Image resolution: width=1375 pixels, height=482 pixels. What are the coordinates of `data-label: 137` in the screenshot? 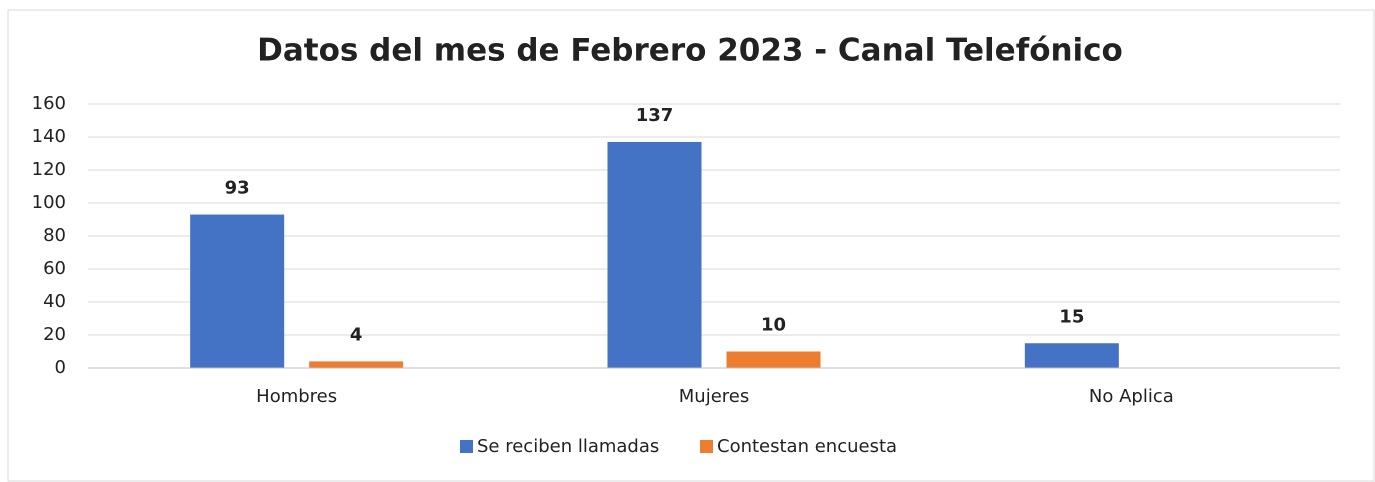 It's located at (655, 115).